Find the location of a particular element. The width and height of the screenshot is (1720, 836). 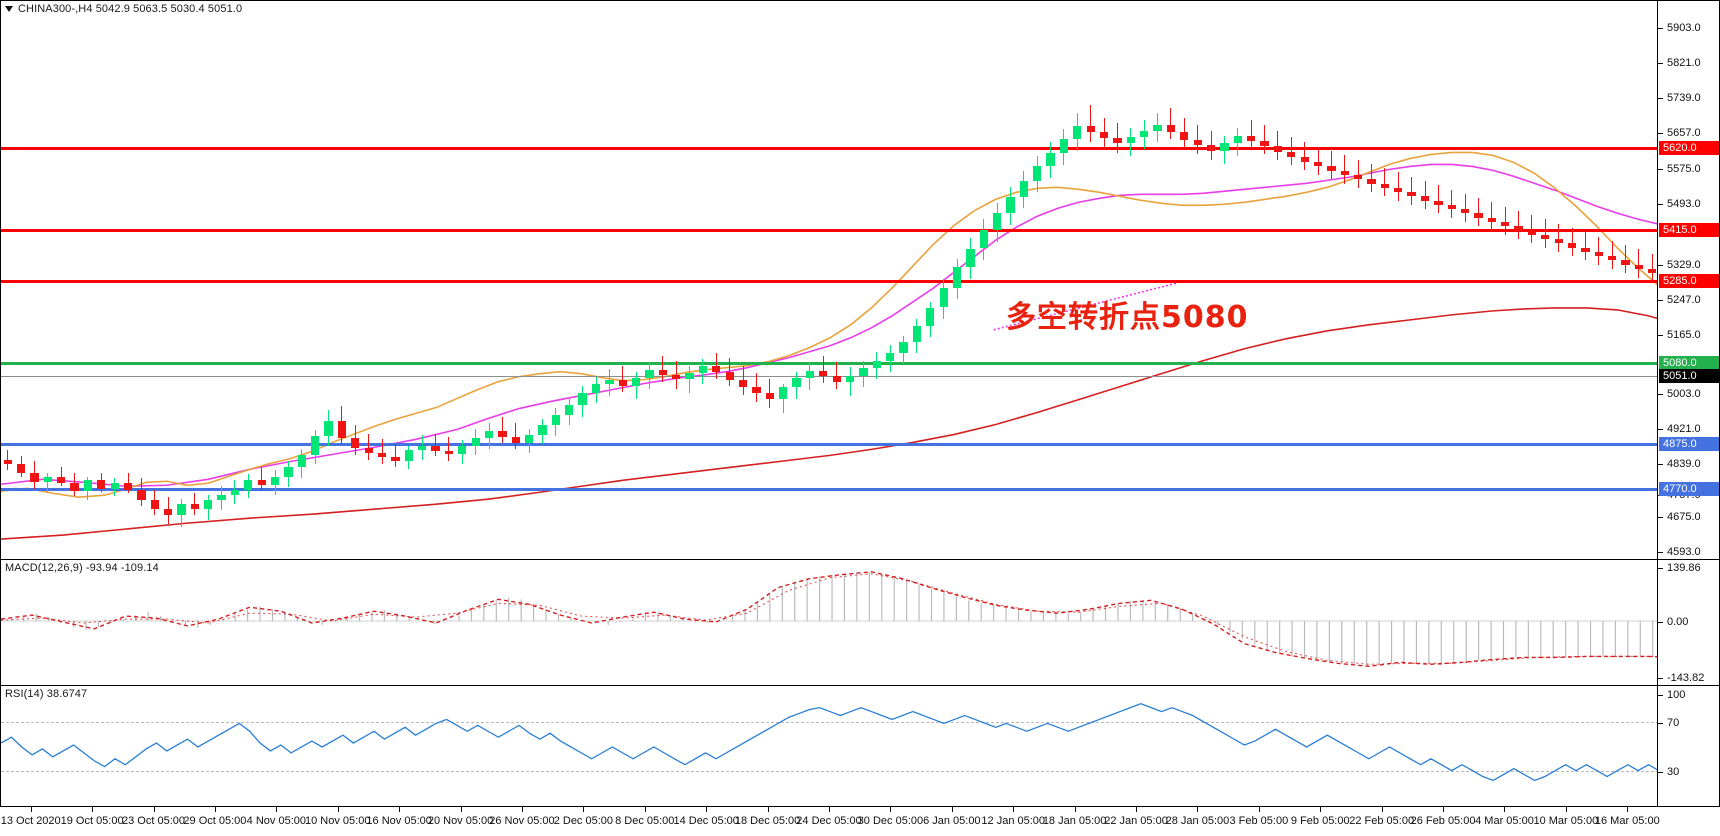

price-tick: 4675.0 is located at coordinates (1689, 517).